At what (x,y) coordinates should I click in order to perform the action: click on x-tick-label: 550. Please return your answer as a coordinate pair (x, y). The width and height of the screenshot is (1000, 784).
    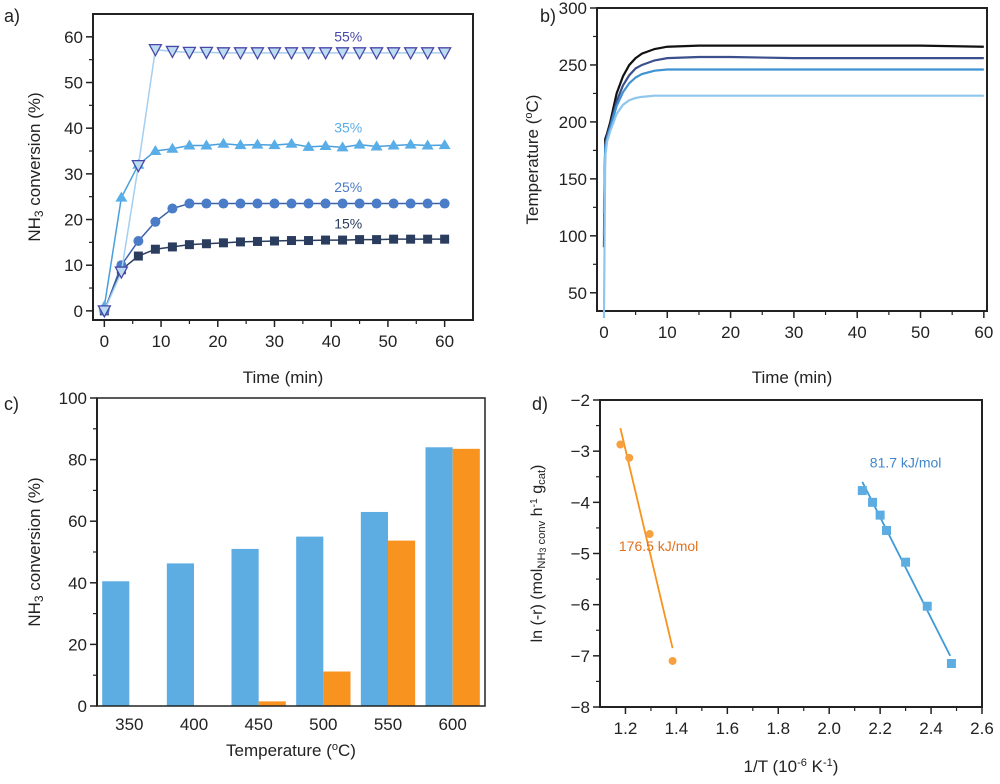
    Looking at the image, I should click on (388, 724).